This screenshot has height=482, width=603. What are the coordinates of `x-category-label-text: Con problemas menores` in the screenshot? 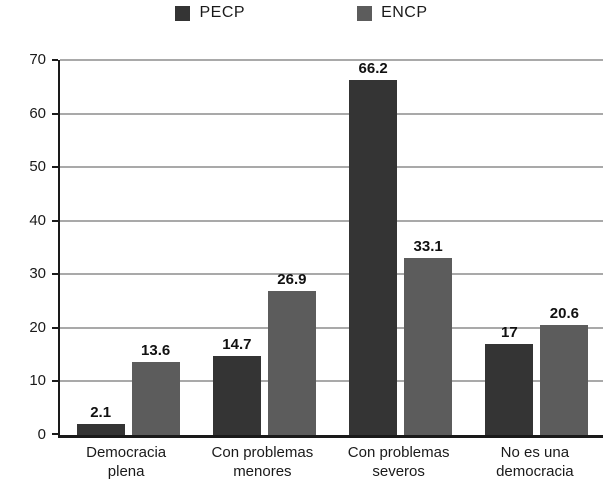 It's located at (262, 462).